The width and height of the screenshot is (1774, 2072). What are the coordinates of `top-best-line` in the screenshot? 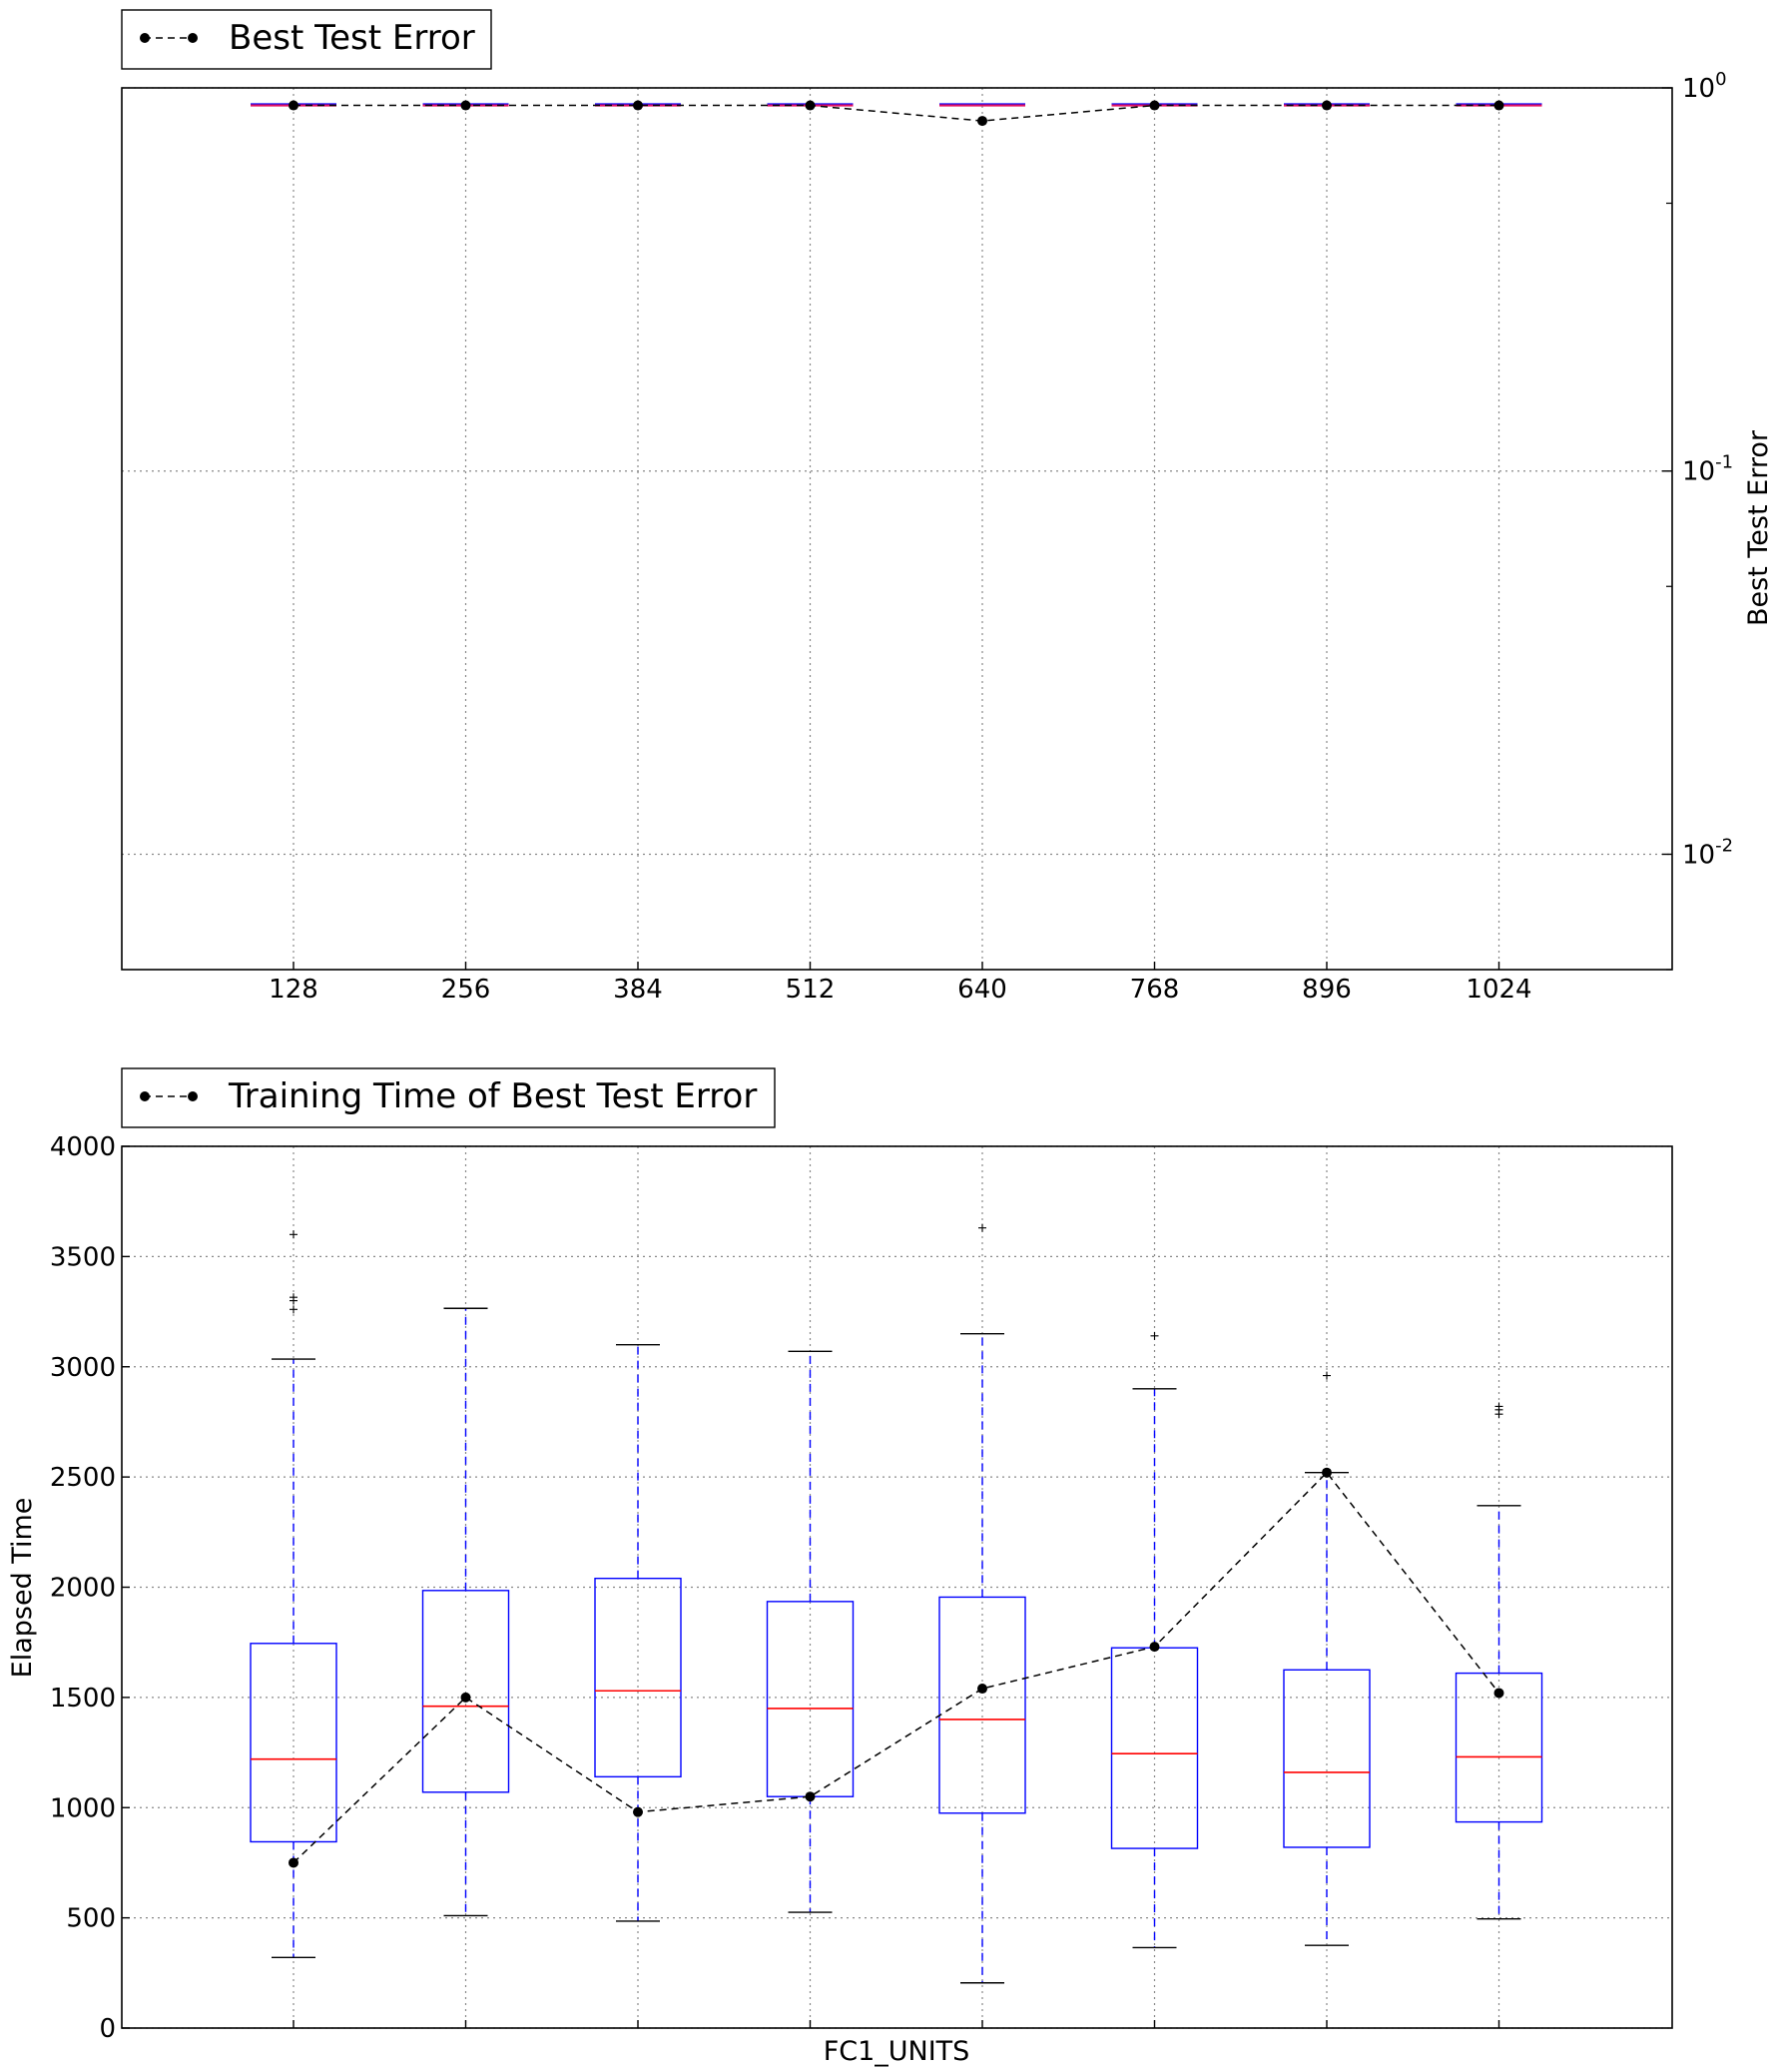 It's located at (896, 113).